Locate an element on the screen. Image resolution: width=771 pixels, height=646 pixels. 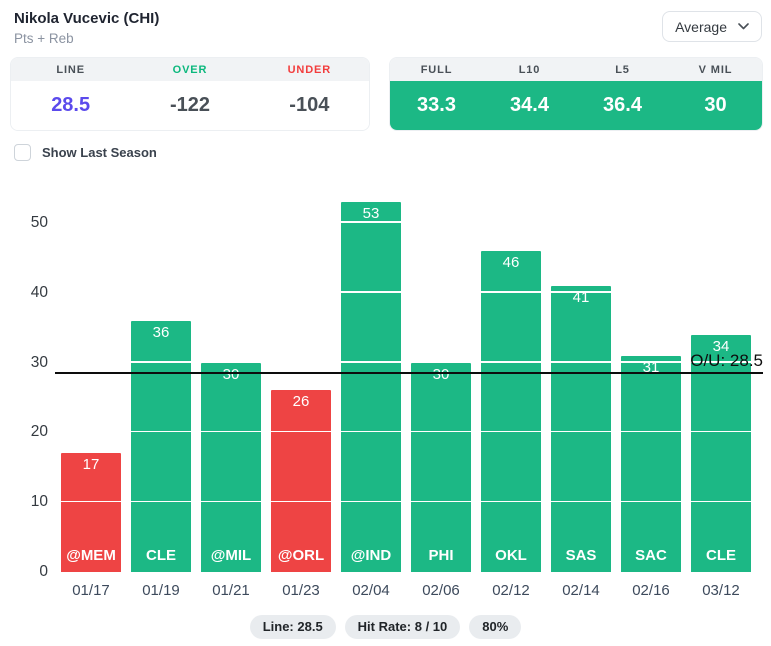
bar-value-label: 46 is located at coordinates (511, 262).